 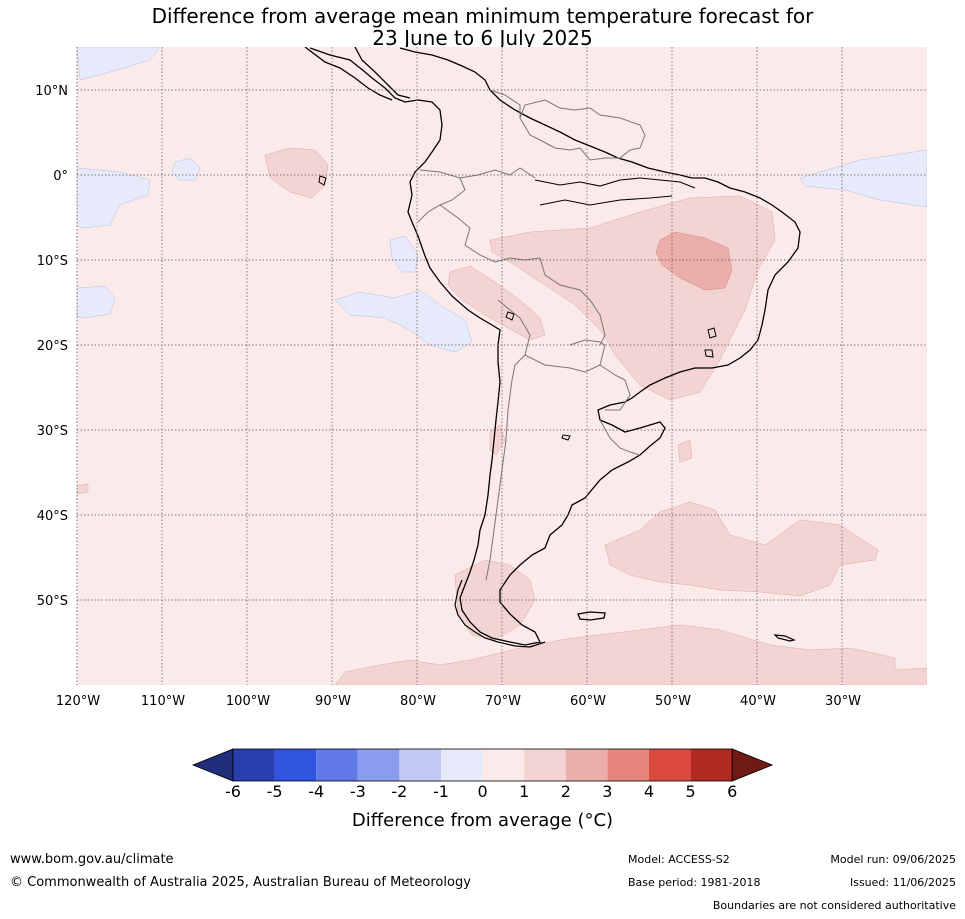 I want to click on colorbar-tick-label: 1, so click(x=524, y=791).